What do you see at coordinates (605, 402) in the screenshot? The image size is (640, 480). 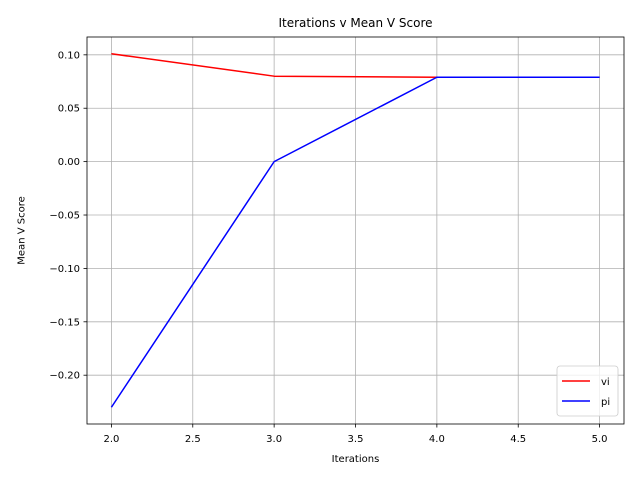 I see `legend-label-pi: pi` at bounding box center [605, 402].